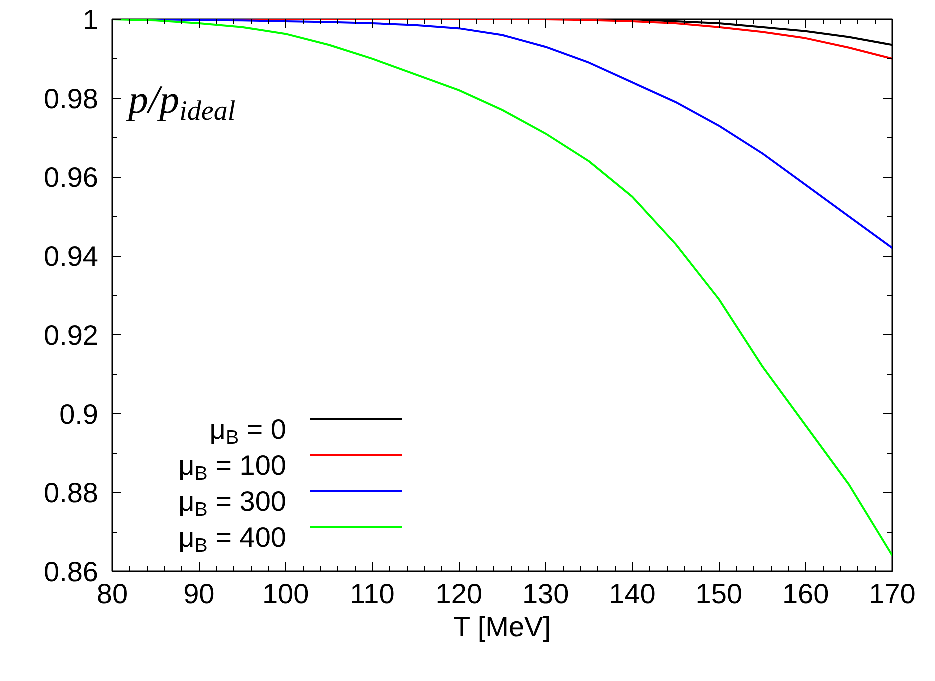 The width and height of the screenshot is (935, 681). Describe the element at coordinates (199, 594) in the screenshot. I see `x-tick-label: 90` at that location.